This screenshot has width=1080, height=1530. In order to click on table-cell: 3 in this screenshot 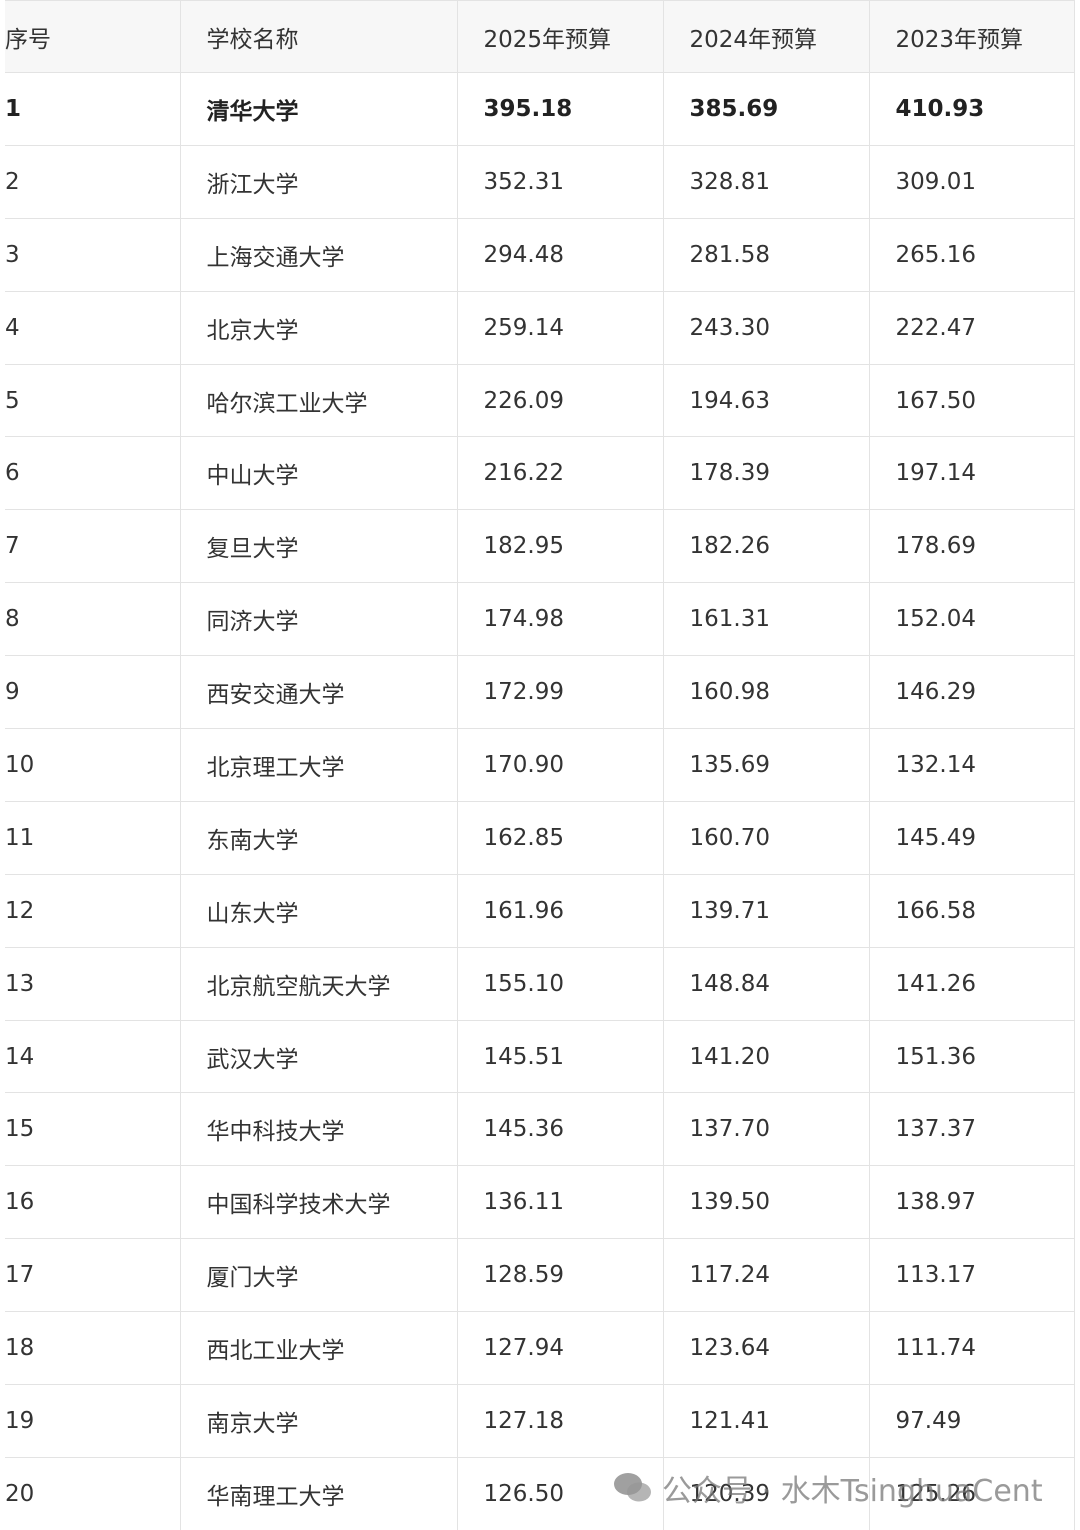, I will do `click(93, 254)`.